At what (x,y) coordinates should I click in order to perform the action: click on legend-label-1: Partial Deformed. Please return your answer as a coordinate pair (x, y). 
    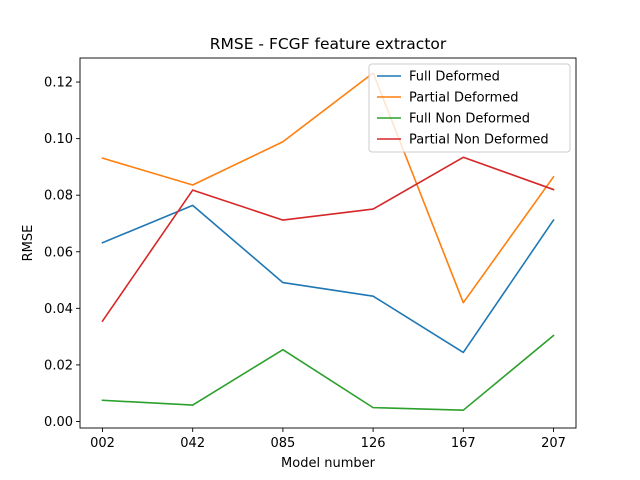
    Looking at the image, I should click on (464, 98).